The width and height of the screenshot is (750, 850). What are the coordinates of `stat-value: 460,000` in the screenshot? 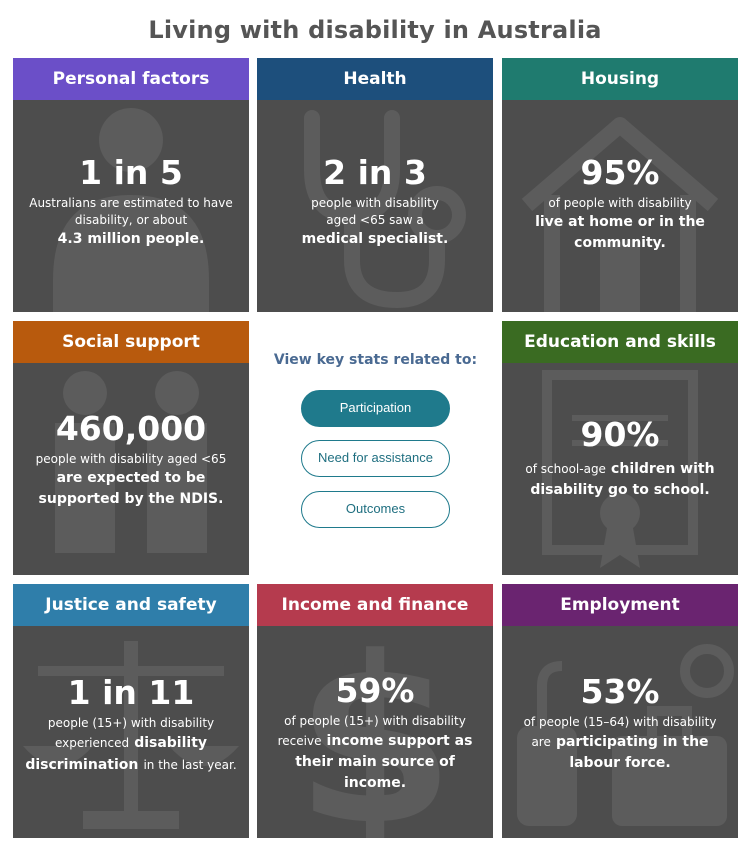 It's located at (131, 428).